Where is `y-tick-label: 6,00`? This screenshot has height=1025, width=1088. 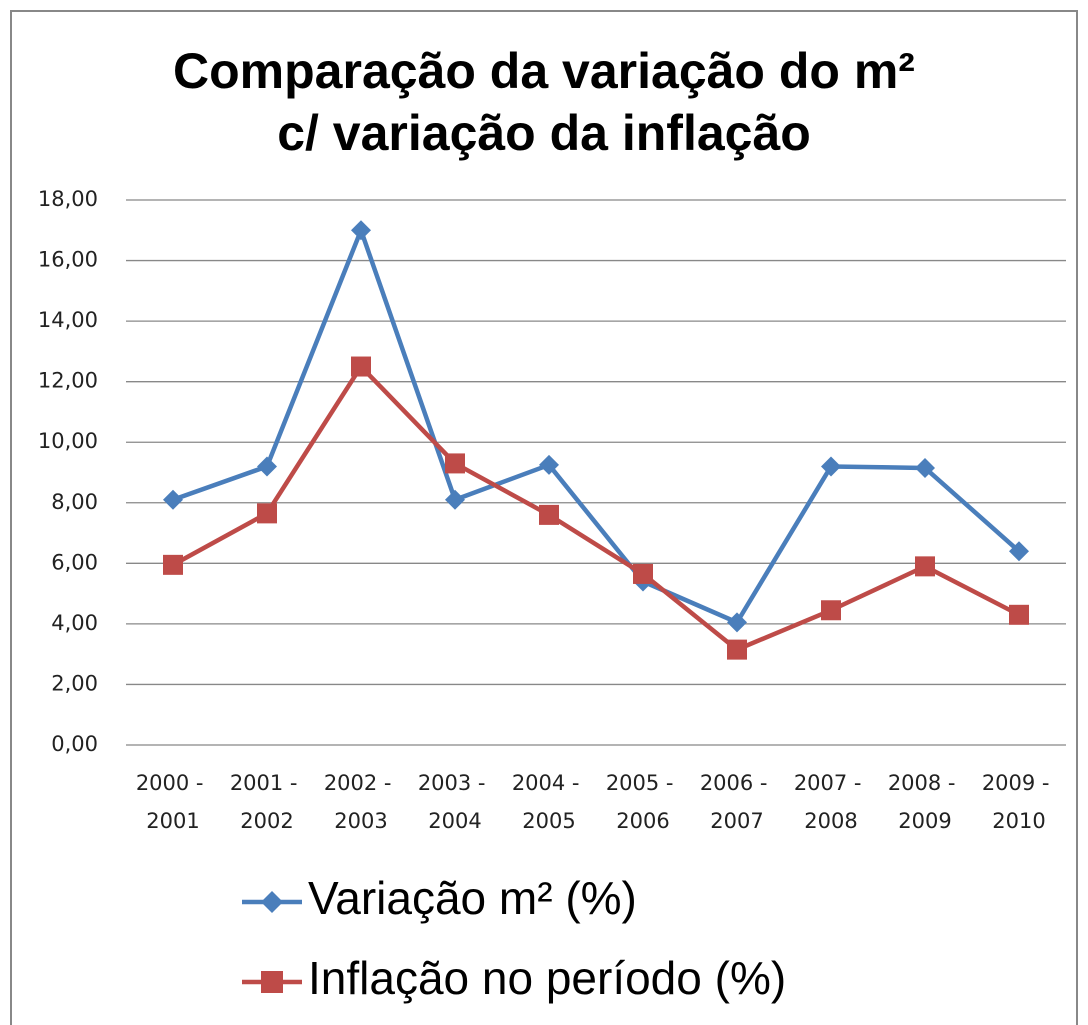
y-tick-label: 6,00 is located at coordinates (74, 562).